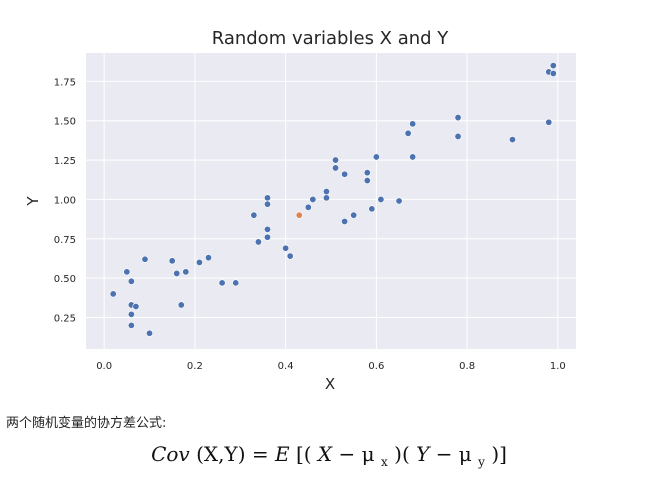  What do you see at coordinates (286, 366) in the screenshot?
I see `x-tick-label: 0.4` at bounding box center [286, 366].